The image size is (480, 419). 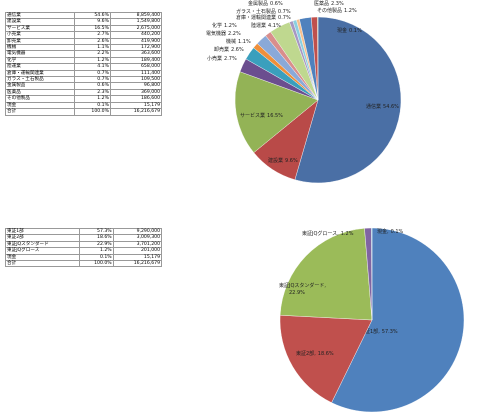 What do you see at coordinates (83, 60) in the screenshot?
I see `table-row: 化学 1.2% 189,400` at bounding box center [83, 60].